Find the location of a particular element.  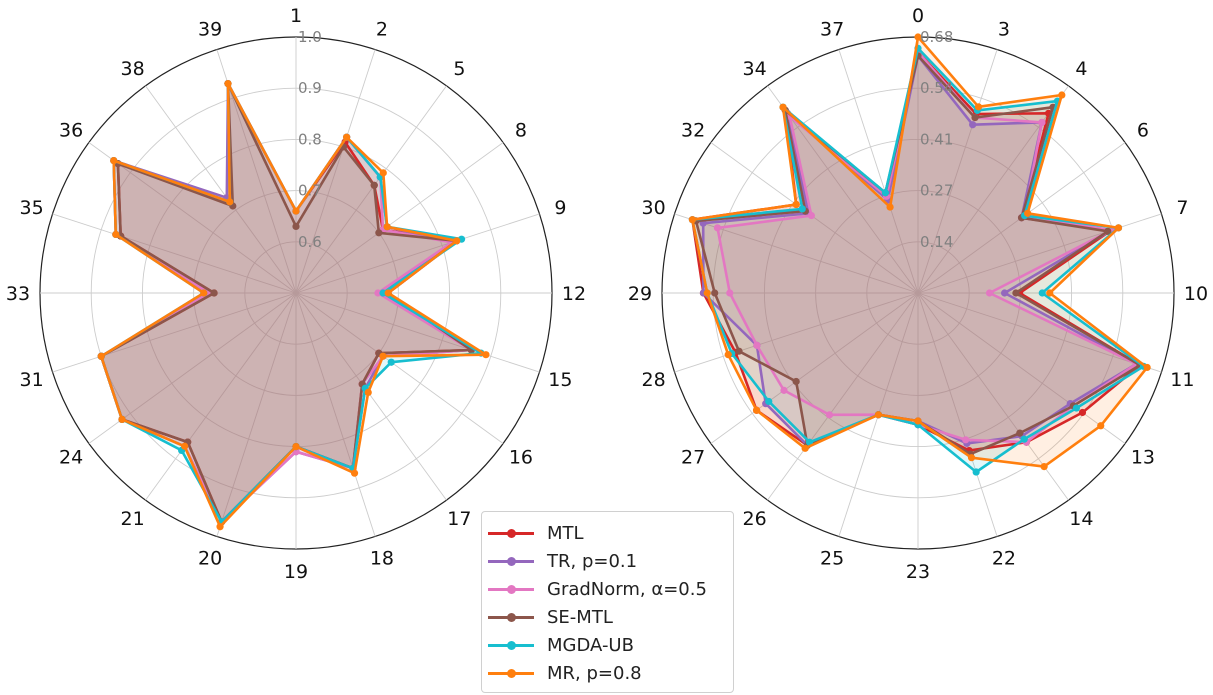

legend-item: TR, p=0.1 is located at coordinates (610, 561).